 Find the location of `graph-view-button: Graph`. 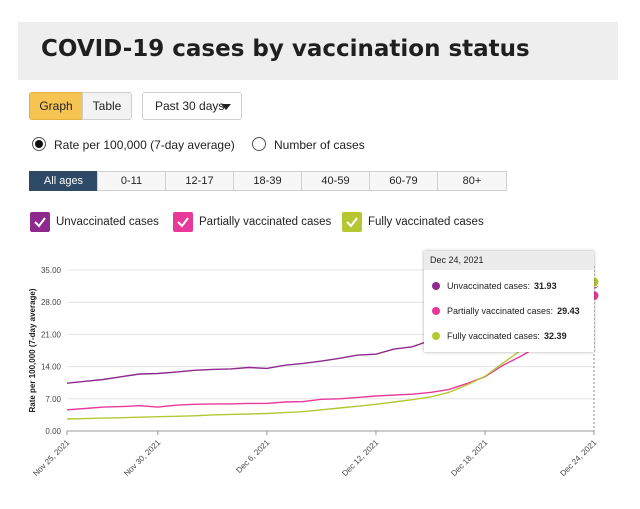

graph-view-button: Graph is located at coordinates (56, 106).